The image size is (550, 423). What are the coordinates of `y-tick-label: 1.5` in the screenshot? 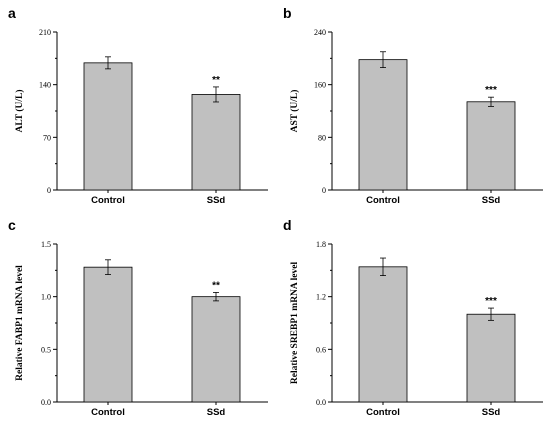 It's located at (46, 244).